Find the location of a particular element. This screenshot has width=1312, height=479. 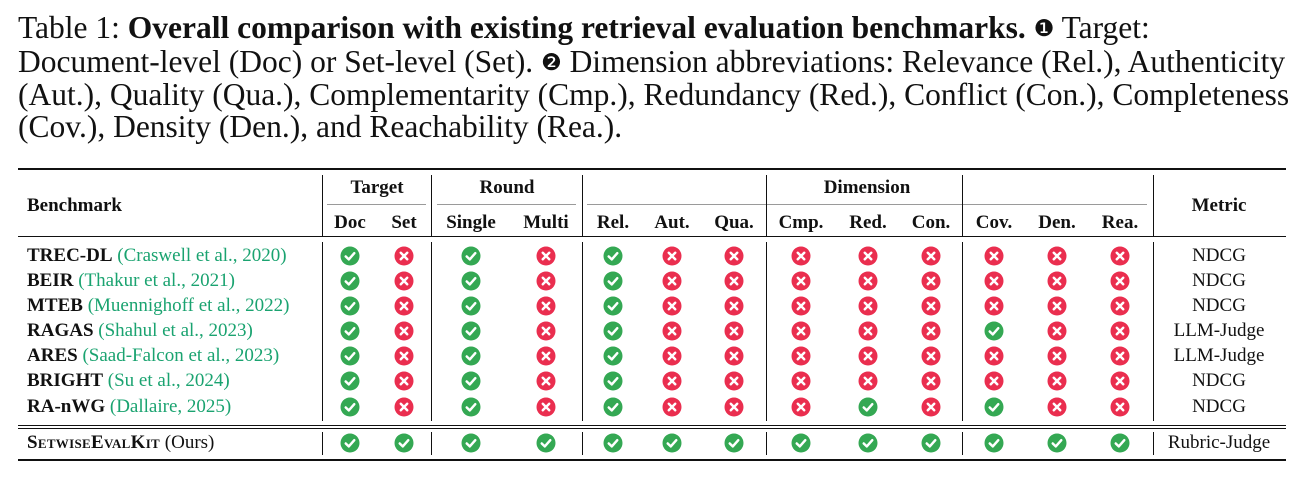

header-benchmark: Benchmark is located at coordinates (74, 205).